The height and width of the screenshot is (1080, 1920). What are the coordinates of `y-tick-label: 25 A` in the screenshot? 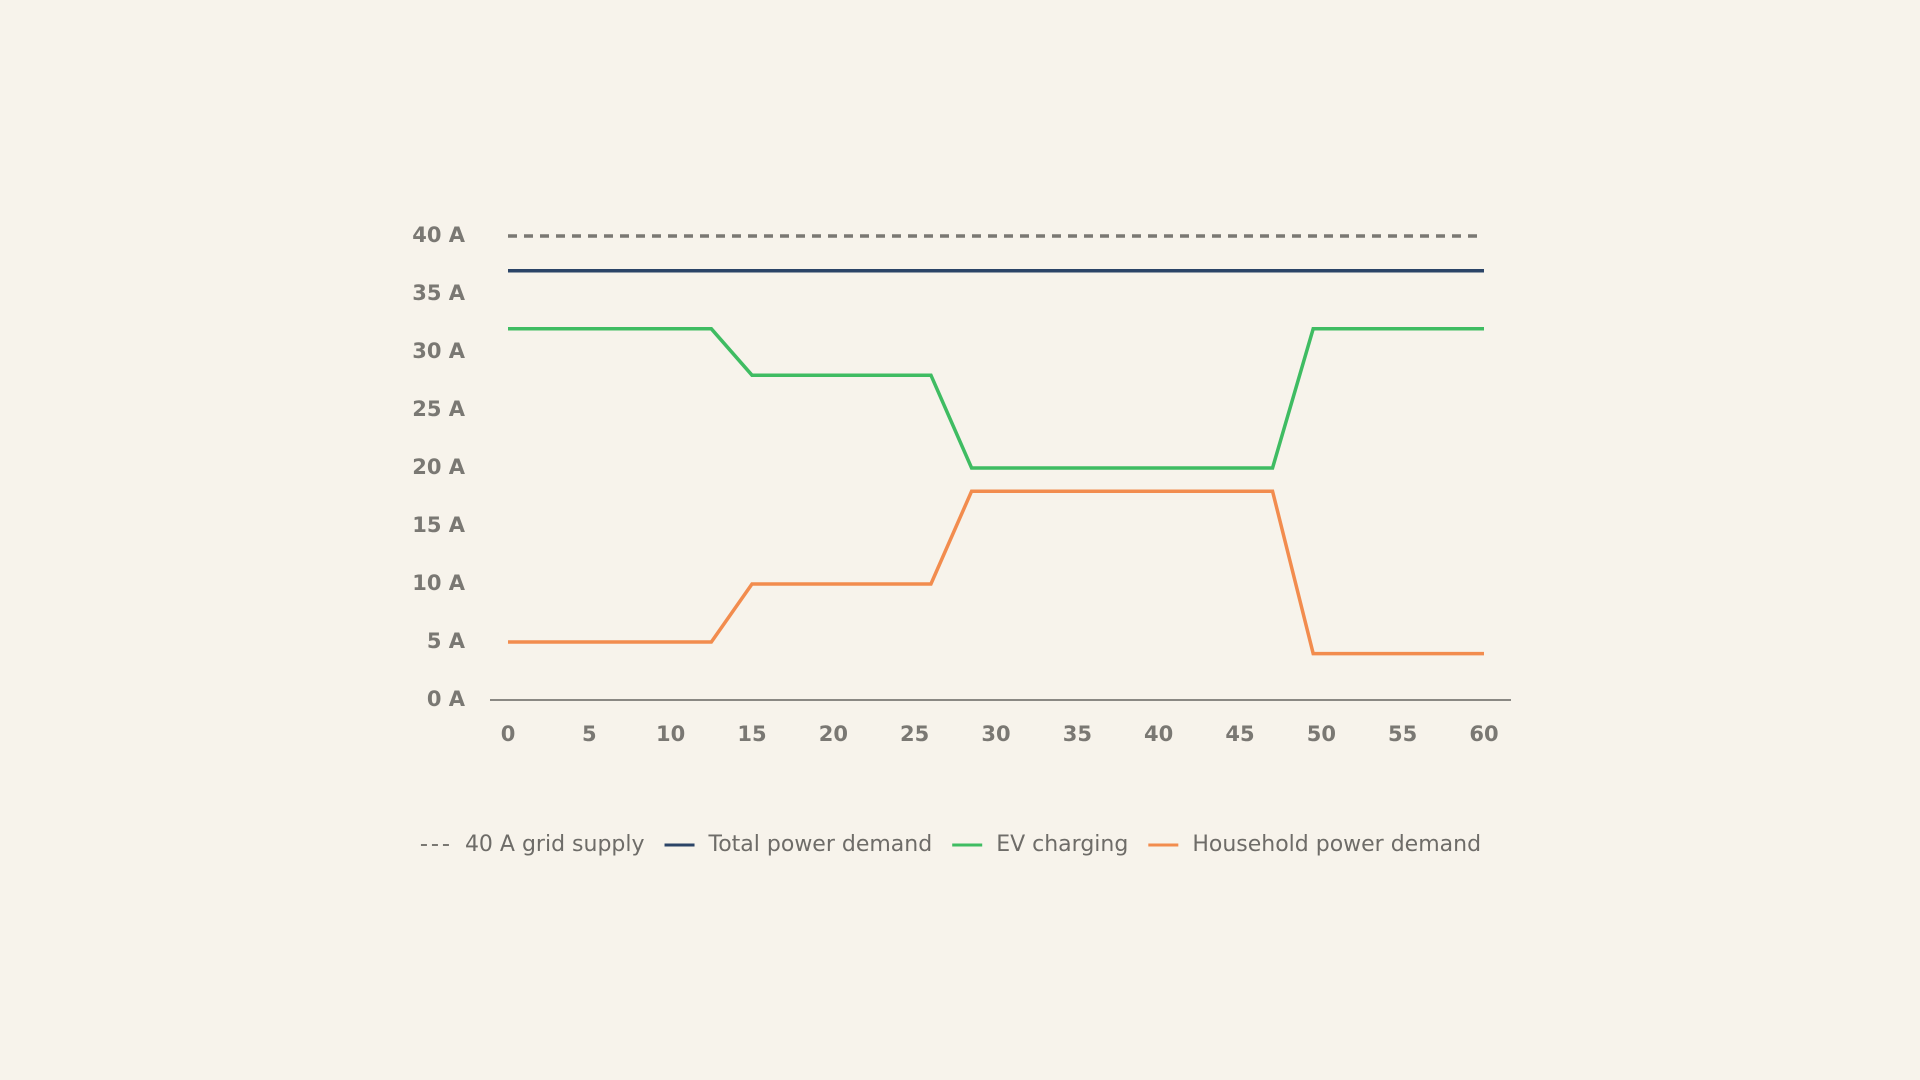 It's located at (439, 409).